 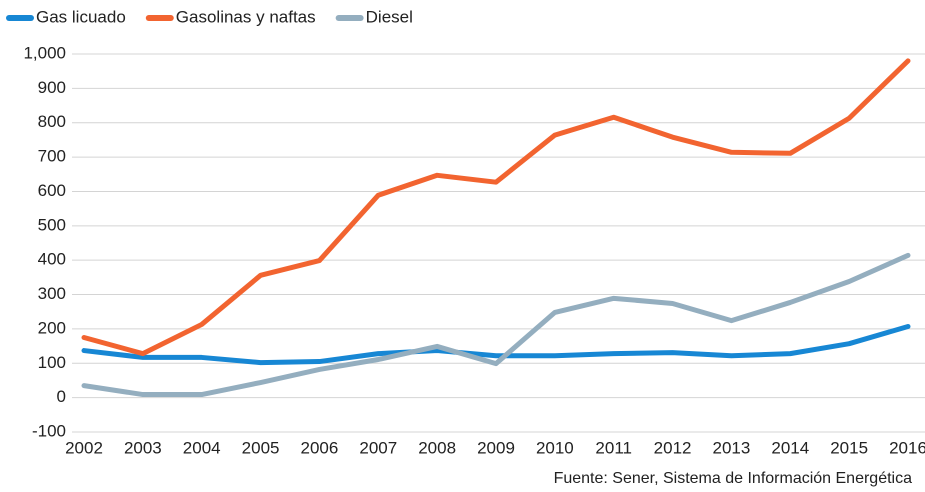 I want to click on x-tick-label: 2010, so click(x=555, y=447).